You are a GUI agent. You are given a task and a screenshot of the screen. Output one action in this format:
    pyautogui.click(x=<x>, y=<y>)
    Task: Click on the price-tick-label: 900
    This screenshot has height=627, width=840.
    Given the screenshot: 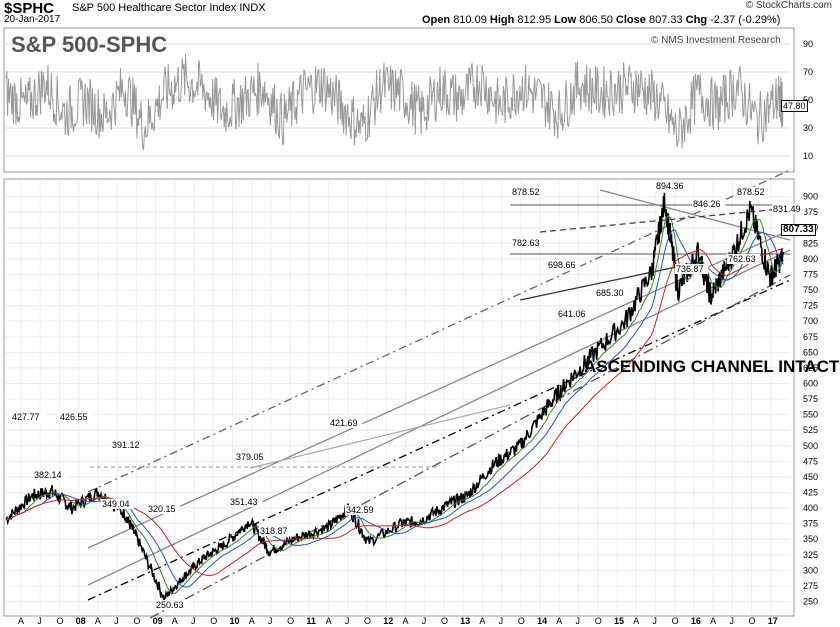 What is the action you would take?
    pyautogui.click(x=810, y=197)
    